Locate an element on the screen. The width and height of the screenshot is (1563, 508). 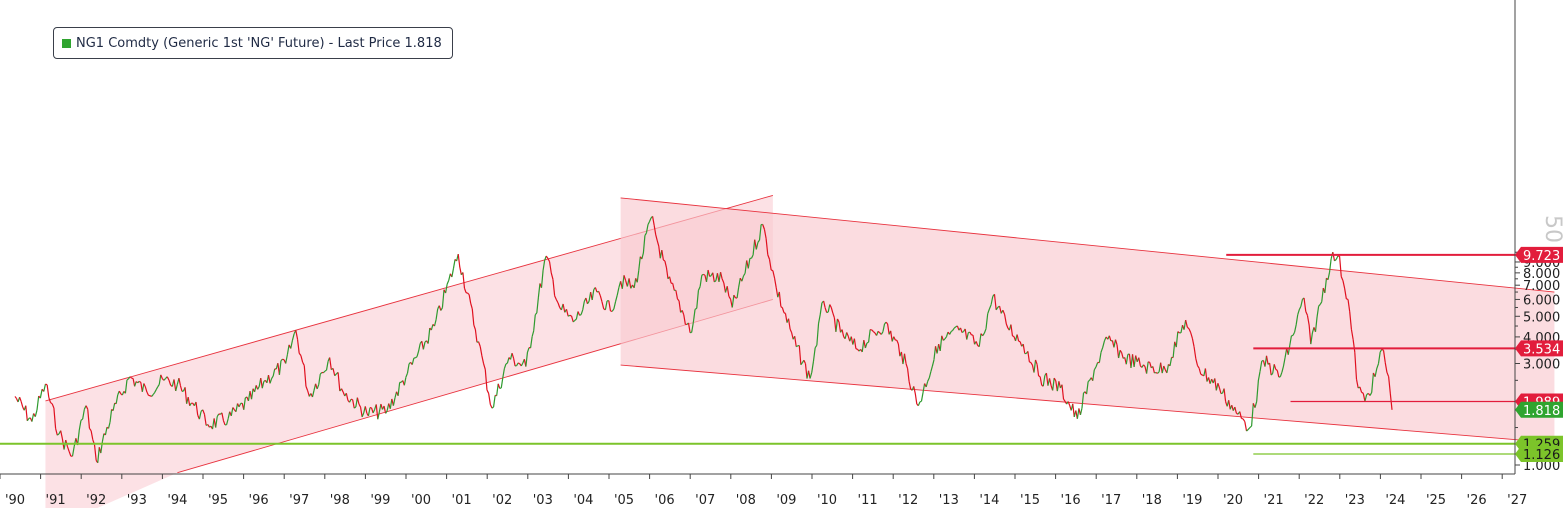
x-tick-label: '19 is located at coordinates (1192, 500).